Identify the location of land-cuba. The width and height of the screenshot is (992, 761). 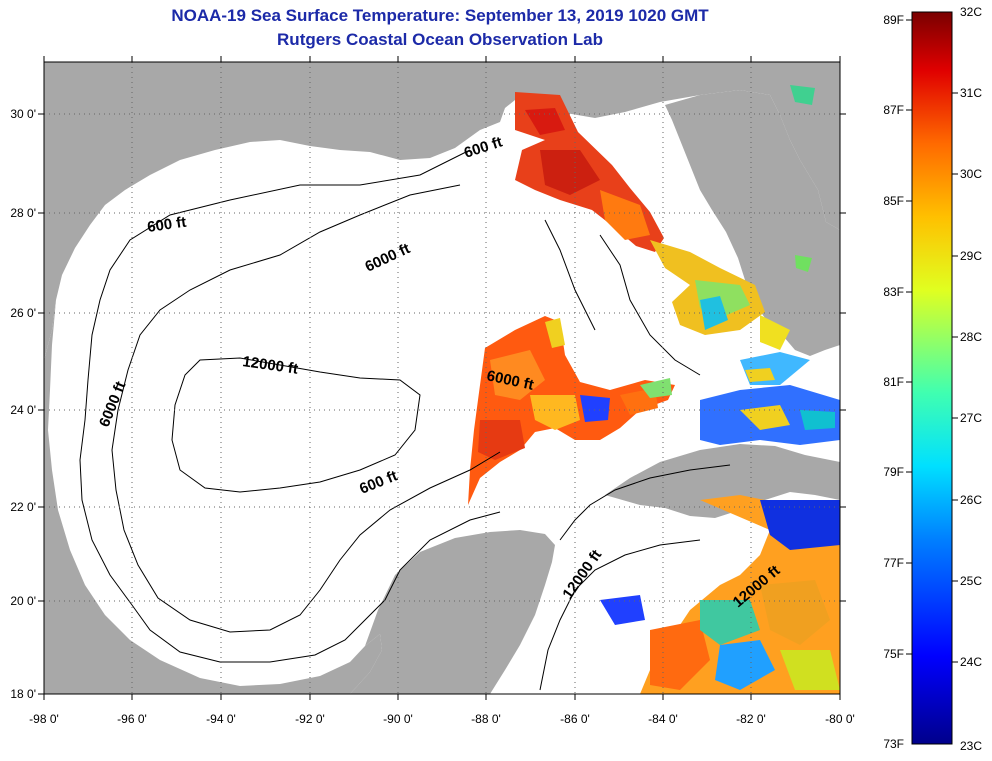
(722, 481).